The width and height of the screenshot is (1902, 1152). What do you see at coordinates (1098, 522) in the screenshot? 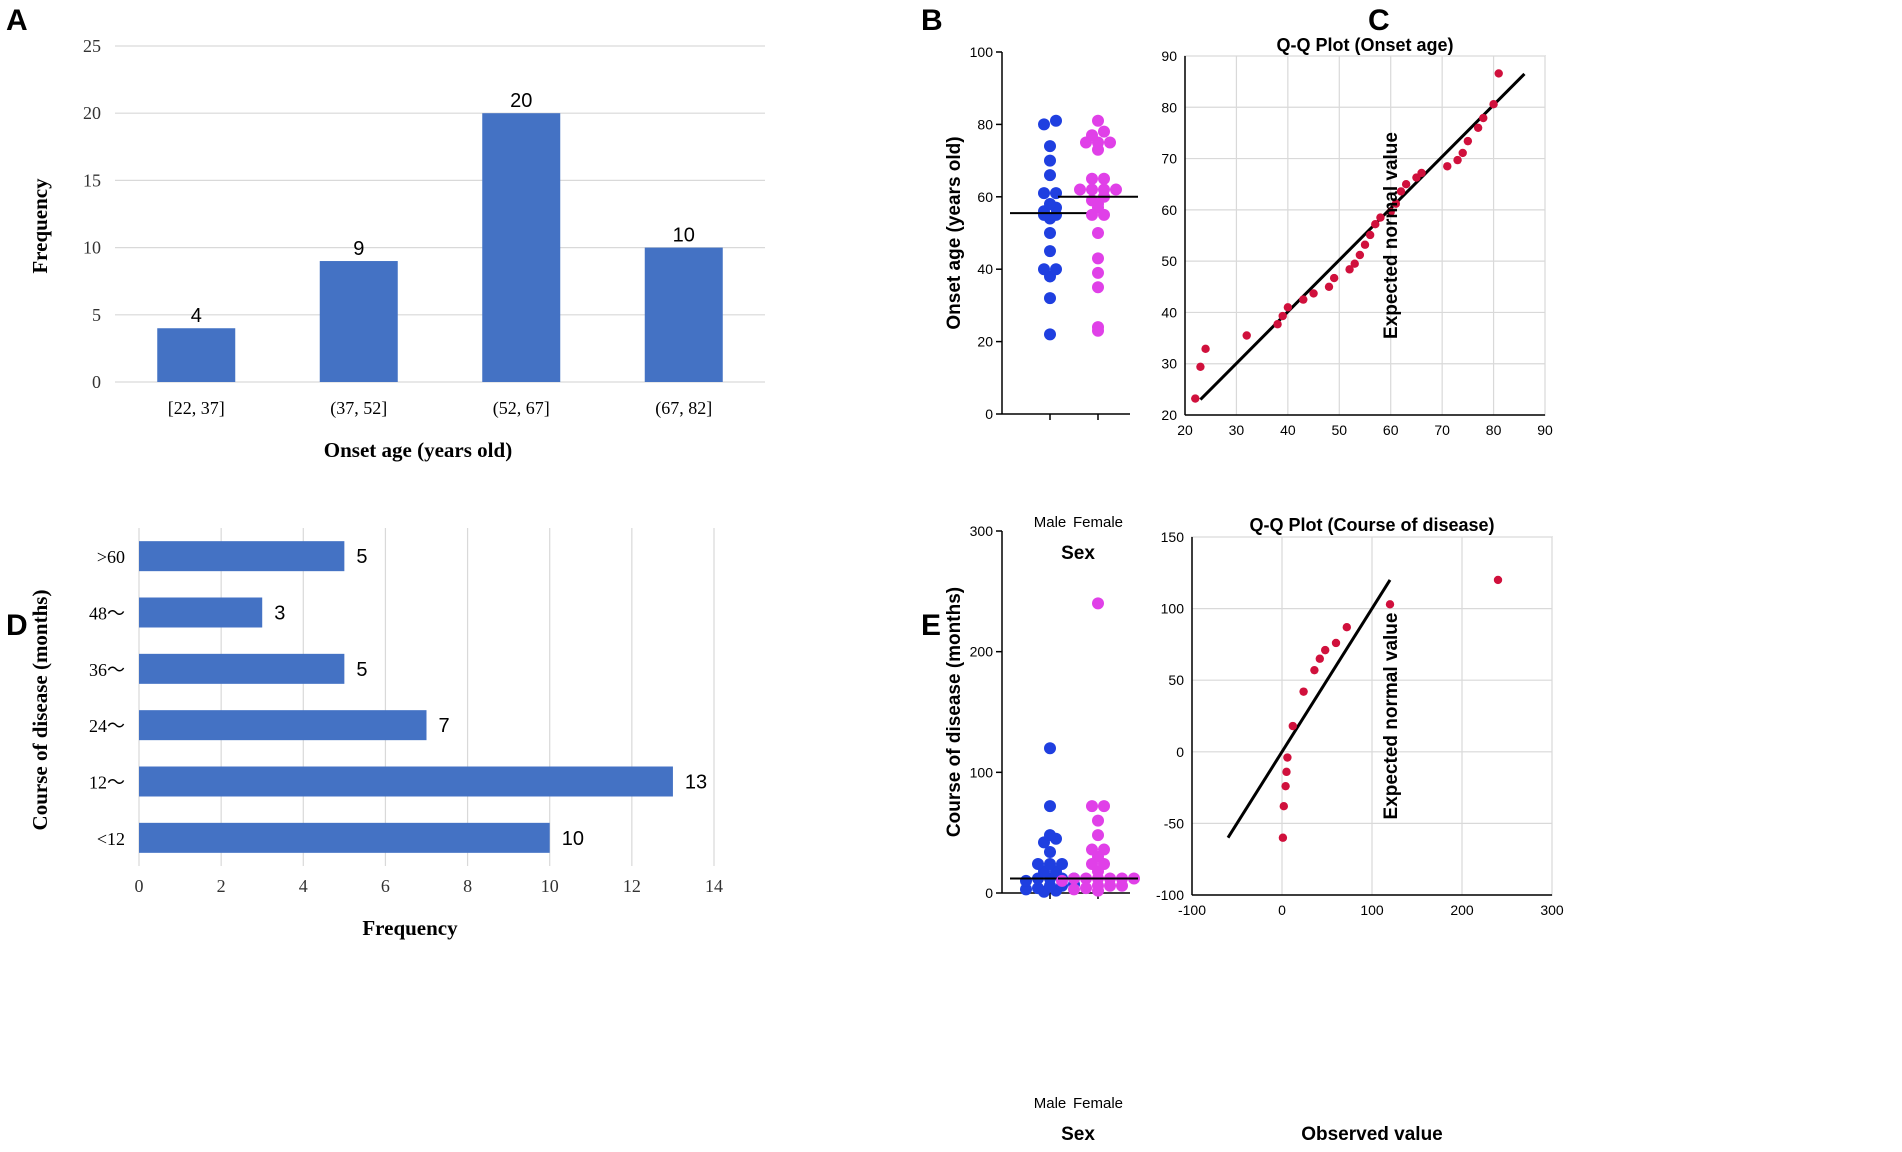
I see `x-group-label: Female` at bounding box center [1098, 522].